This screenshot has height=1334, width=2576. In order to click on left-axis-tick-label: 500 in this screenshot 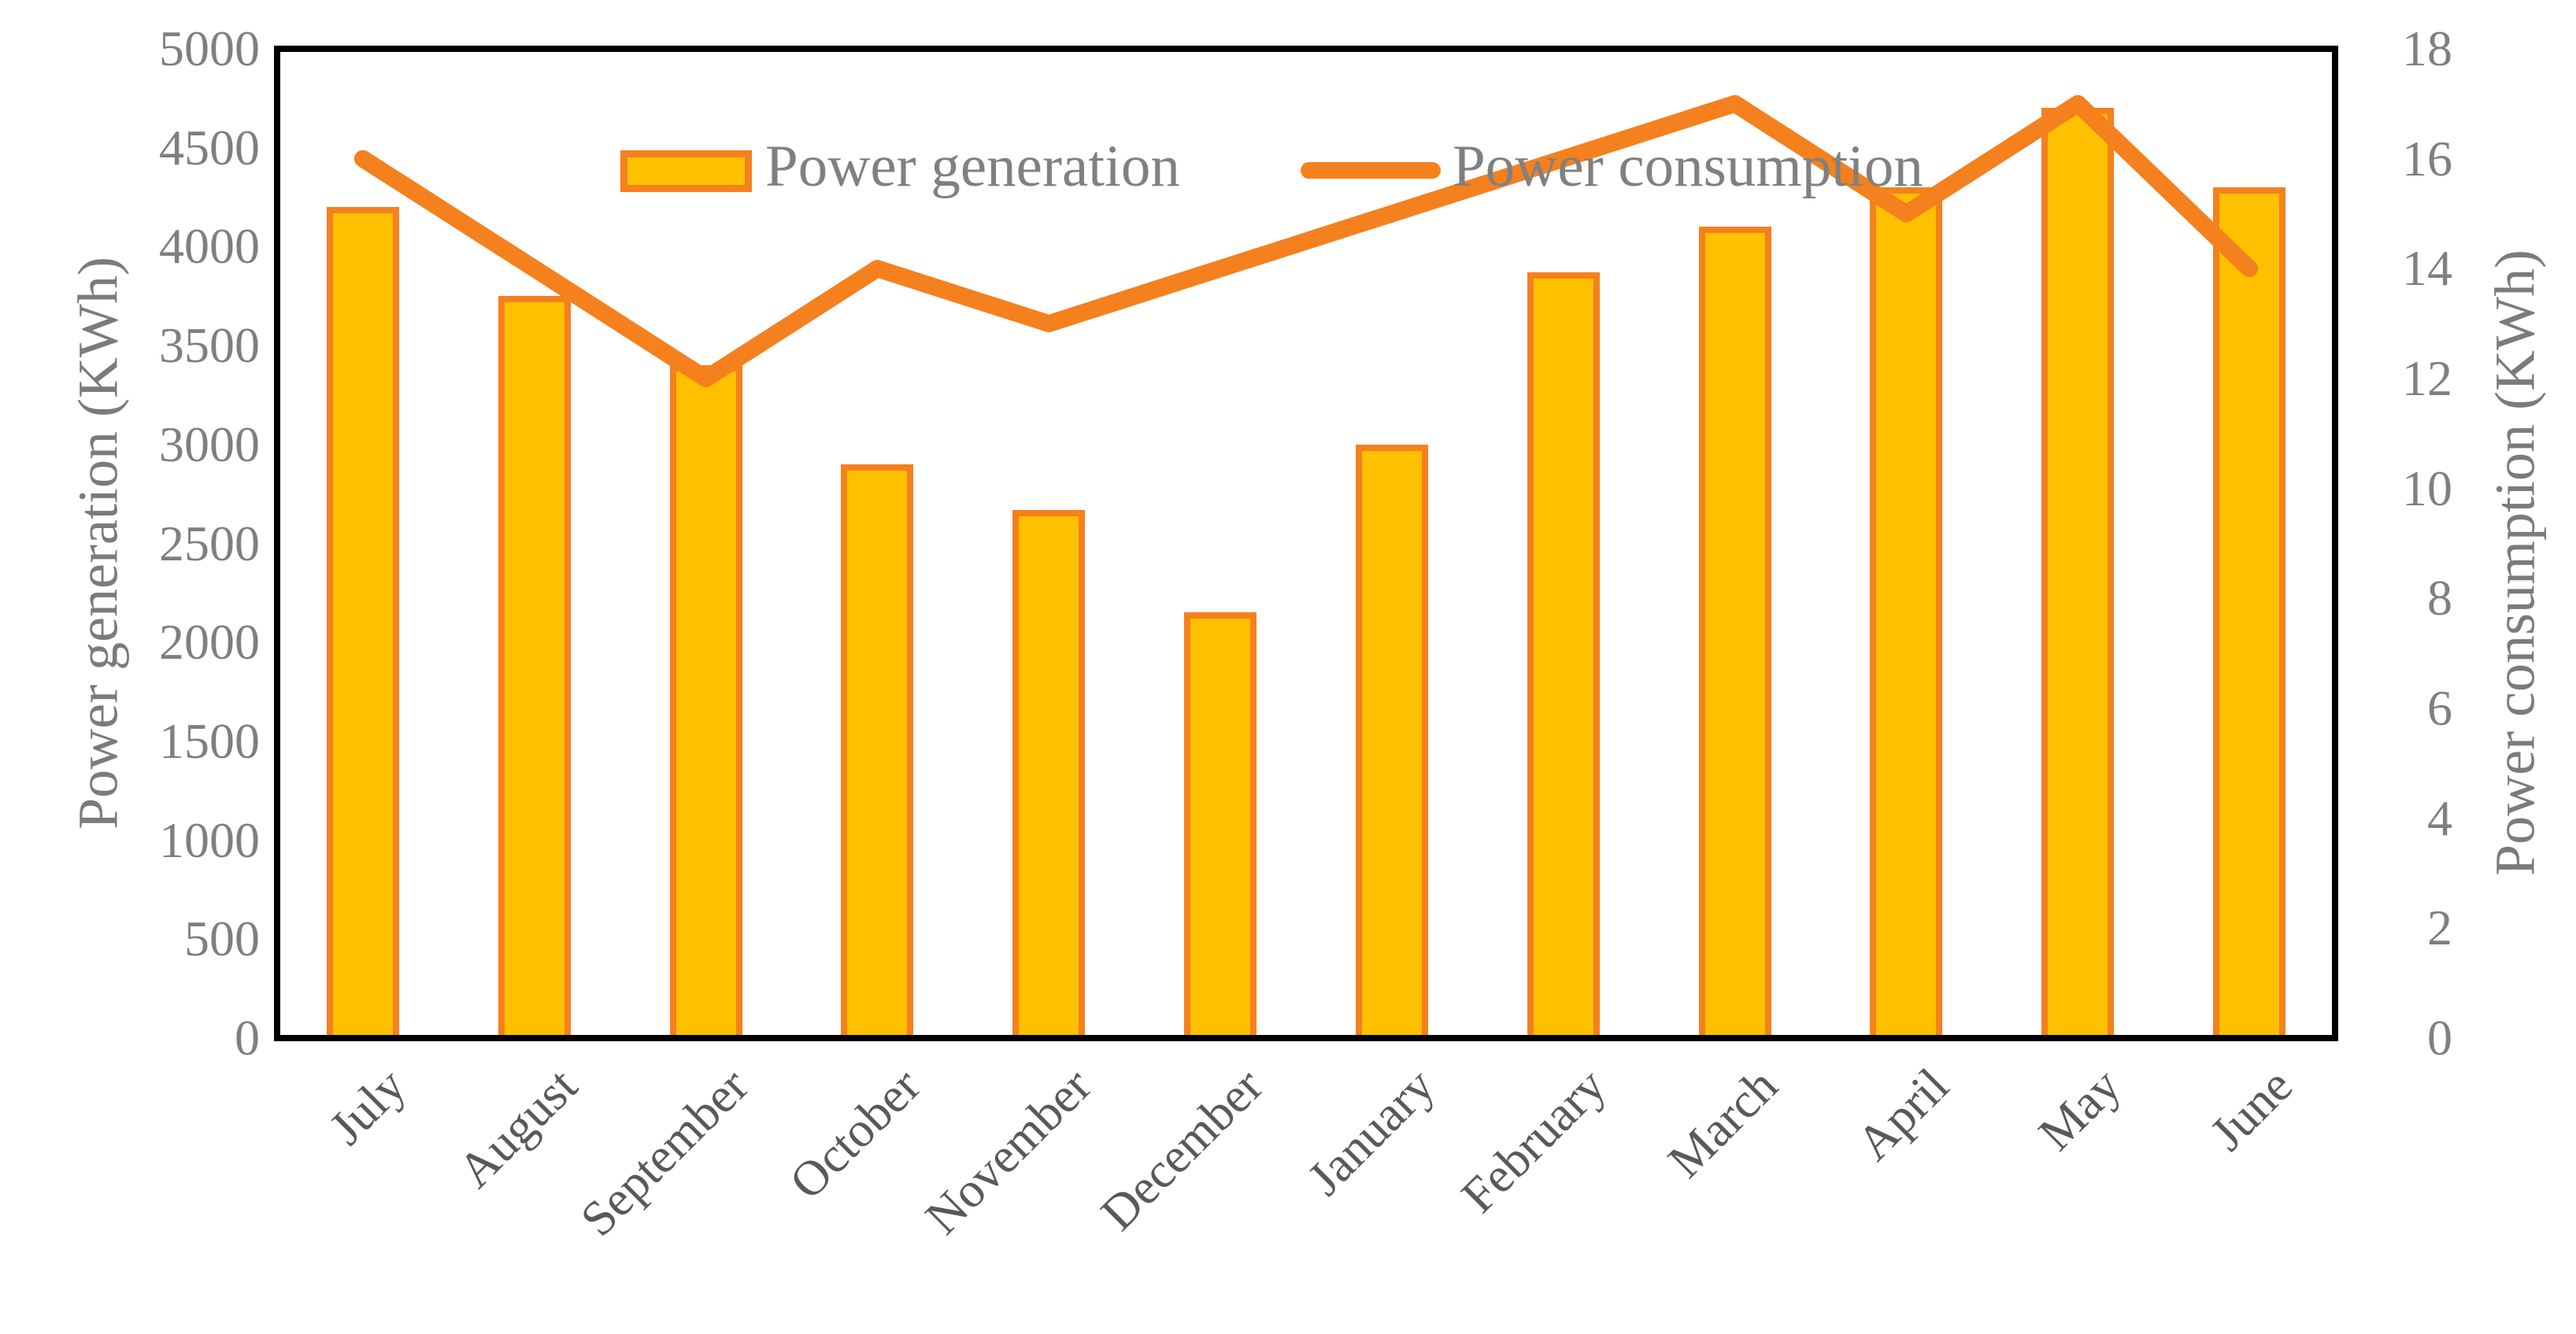, I will do `click(222, 939)`.